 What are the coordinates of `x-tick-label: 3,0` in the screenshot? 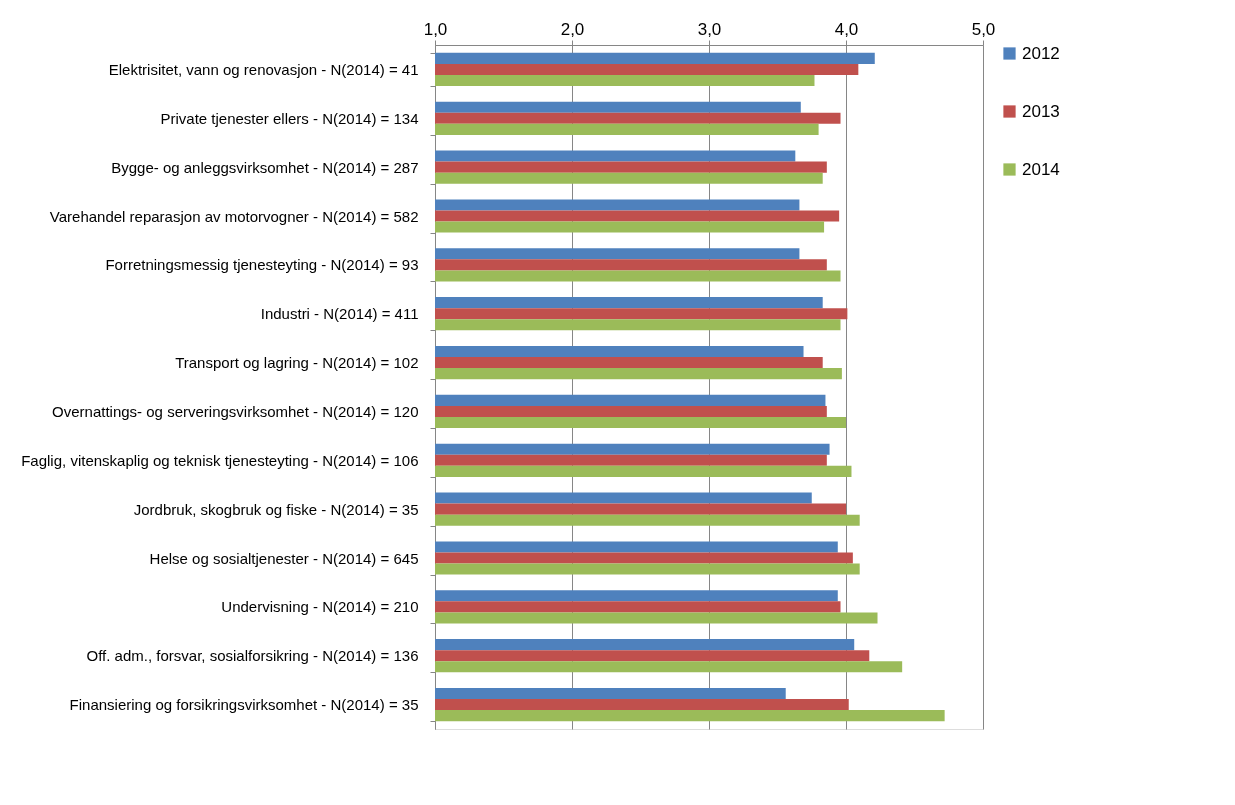 It's located at (709, 29).